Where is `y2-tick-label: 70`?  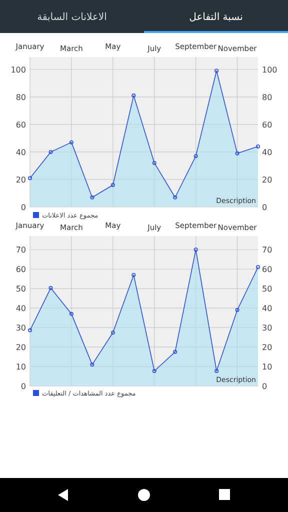 y2-tick-label: 70 is located at coordinates (267, 250).